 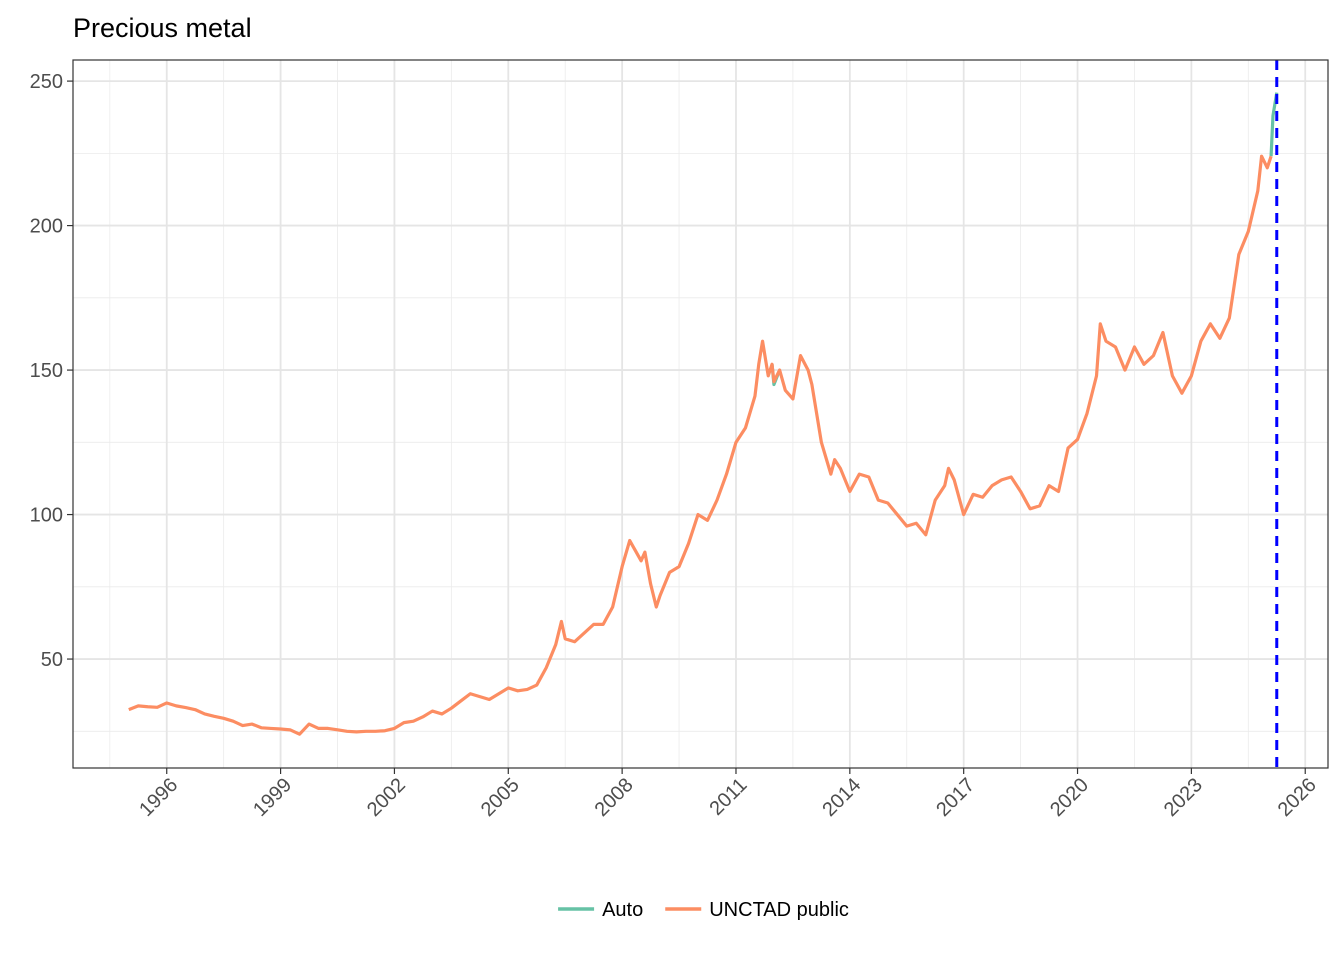 What do you see at coordinates (162, 28) in the screenshot?
I see `chart-title: Precious metal` at bounding box center [162, 28].